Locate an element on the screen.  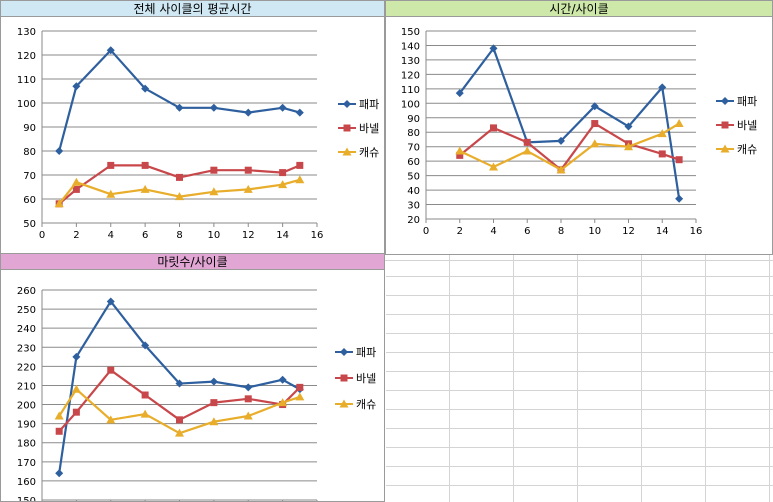
y-tick-label: 230 is located at coordinates (26, 348).